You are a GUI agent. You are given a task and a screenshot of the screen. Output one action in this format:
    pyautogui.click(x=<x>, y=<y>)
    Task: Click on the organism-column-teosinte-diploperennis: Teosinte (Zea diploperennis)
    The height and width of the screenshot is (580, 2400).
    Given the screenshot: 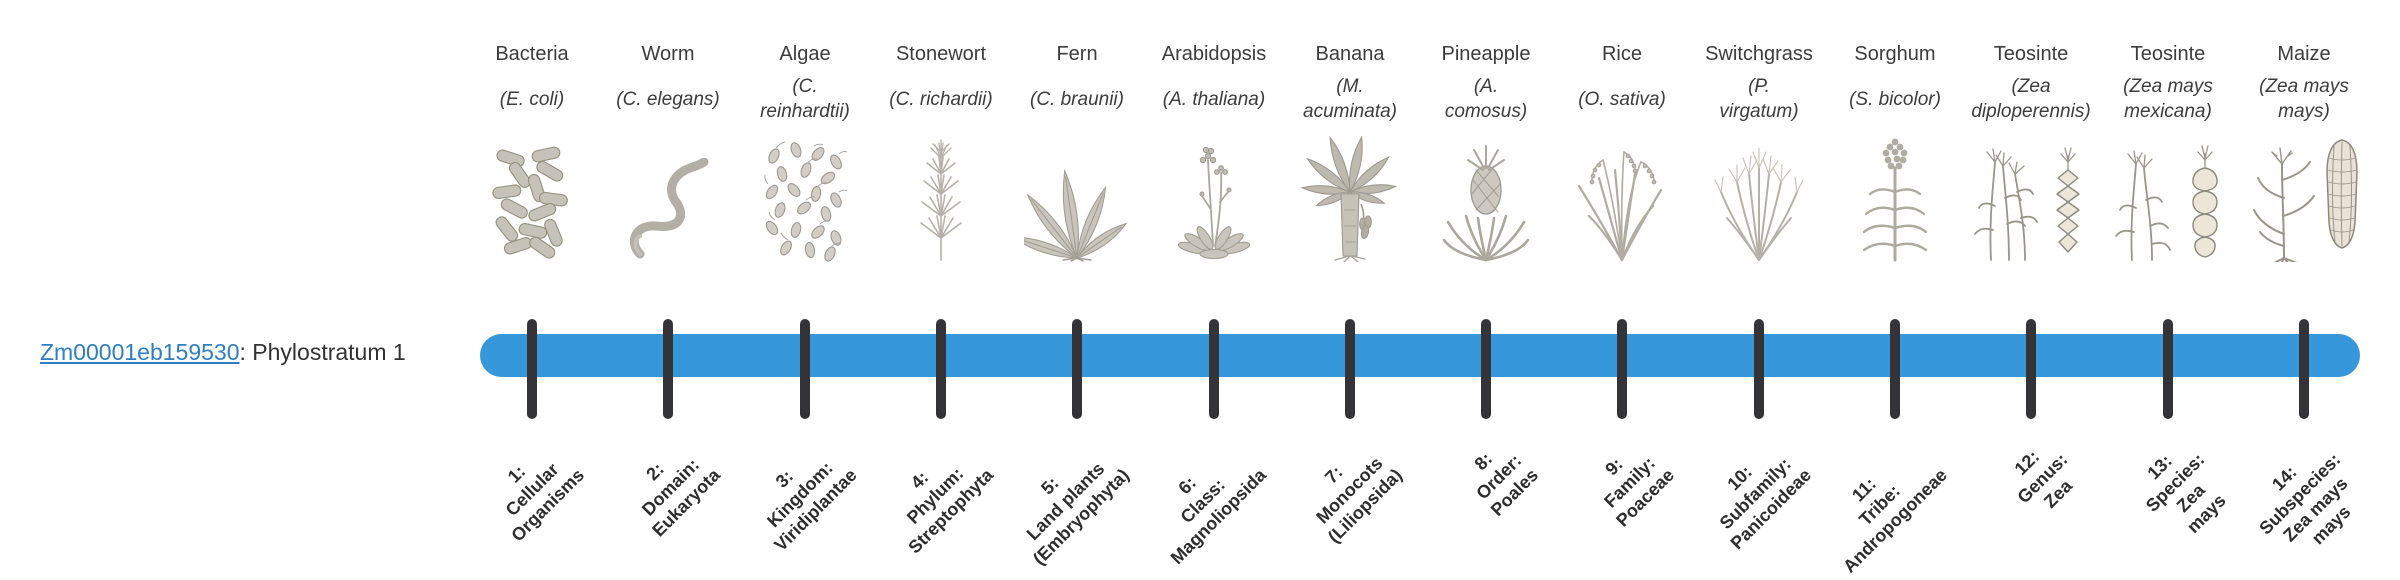 What is the action you would take?
    pyautogui.click(x=2031, y=151)
    